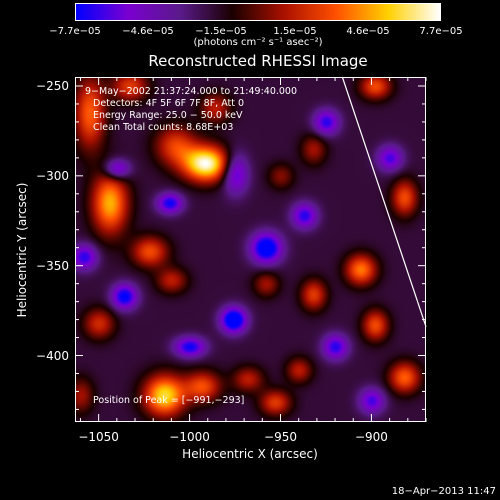  What do you see at coordinates (52, 85) in the screenshot?
I see `y-tick-label: −250` at bounding box center [52, 85].